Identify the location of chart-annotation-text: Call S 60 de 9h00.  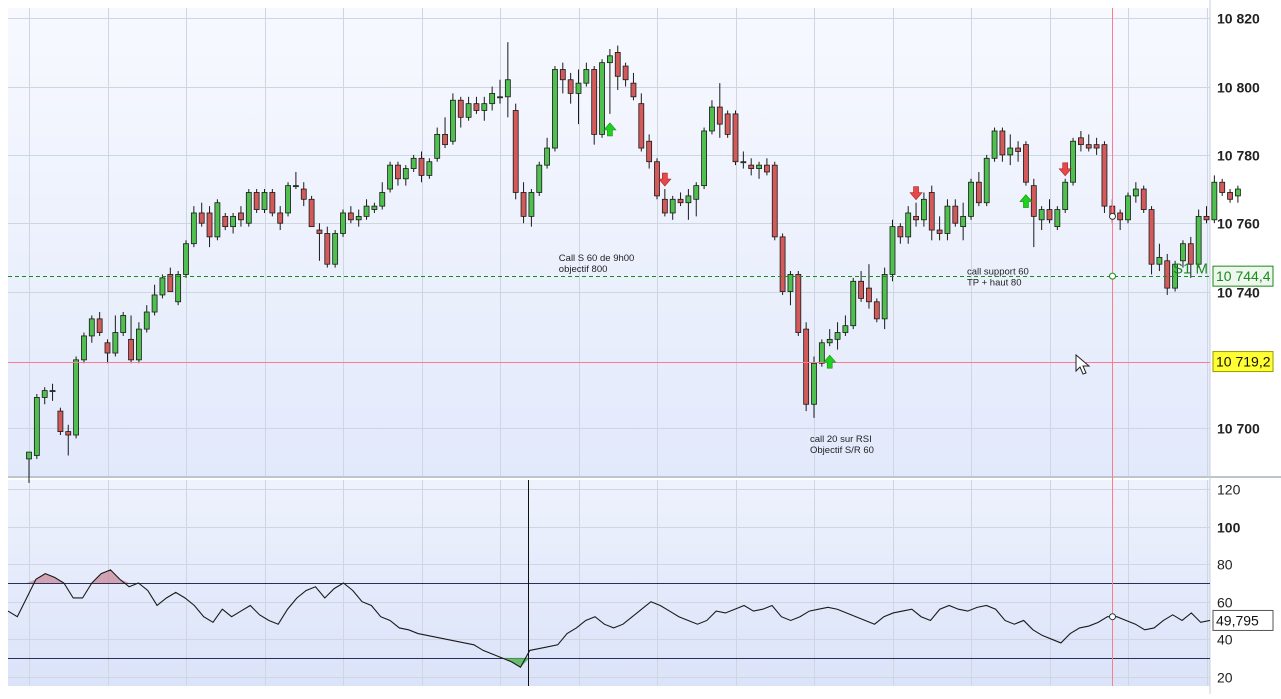
(597, 258).